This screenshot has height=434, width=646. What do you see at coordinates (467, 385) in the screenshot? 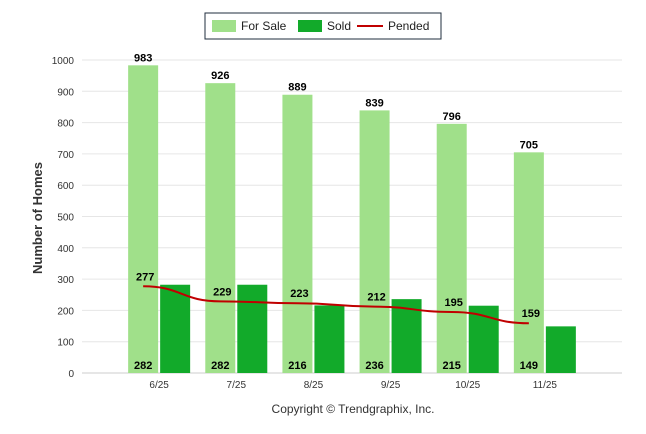
I see `x-tick-label: 10/25` at bounding box center [467, 385].